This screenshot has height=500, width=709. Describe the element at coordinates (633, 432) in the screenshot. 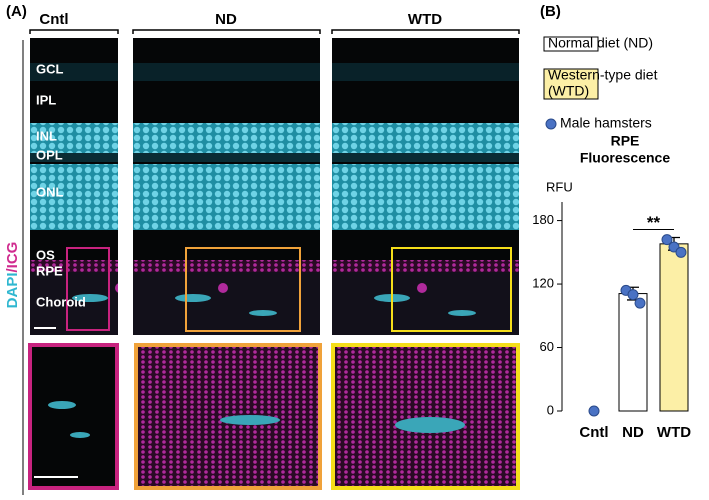

I see `x-tick-label: ND` at that location.